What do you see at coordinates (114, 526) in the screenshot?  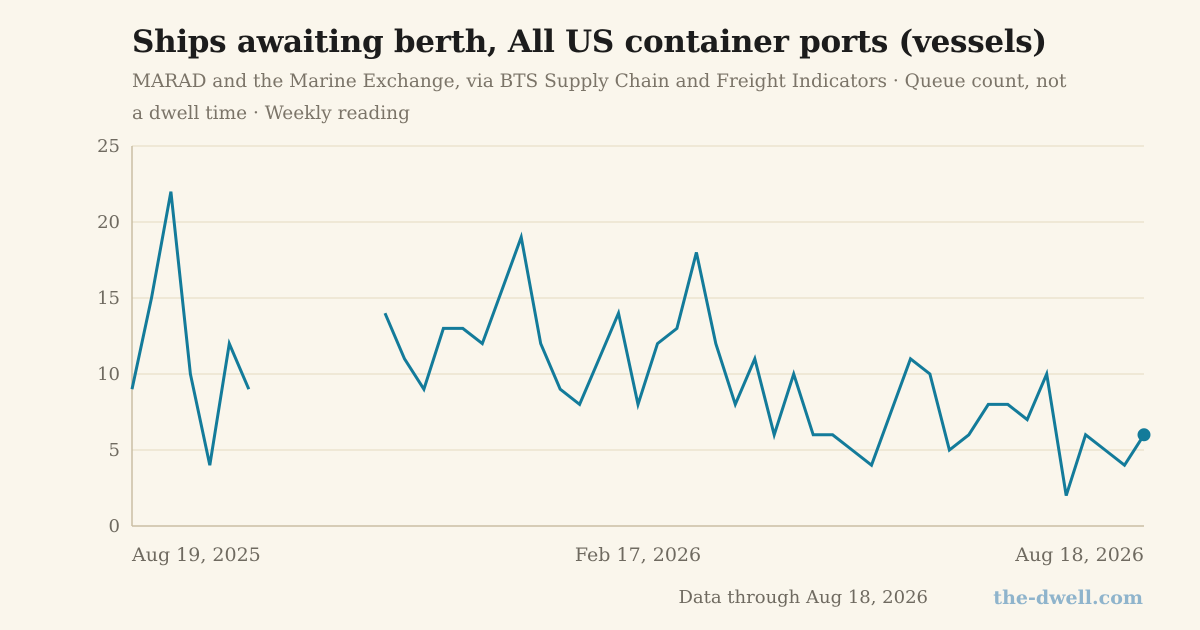 I see `y-tick-label: 0` at bounding box center [114, 526].